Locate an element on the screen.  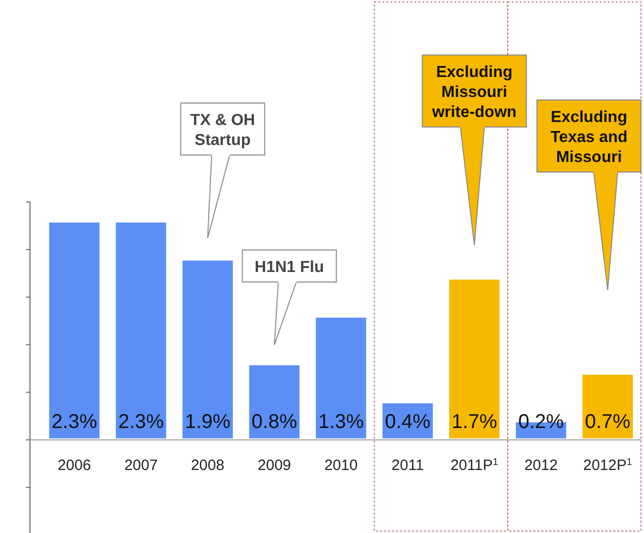
x-tick-label: 2012P$^{1}$ is located at coordinates (607, 465).